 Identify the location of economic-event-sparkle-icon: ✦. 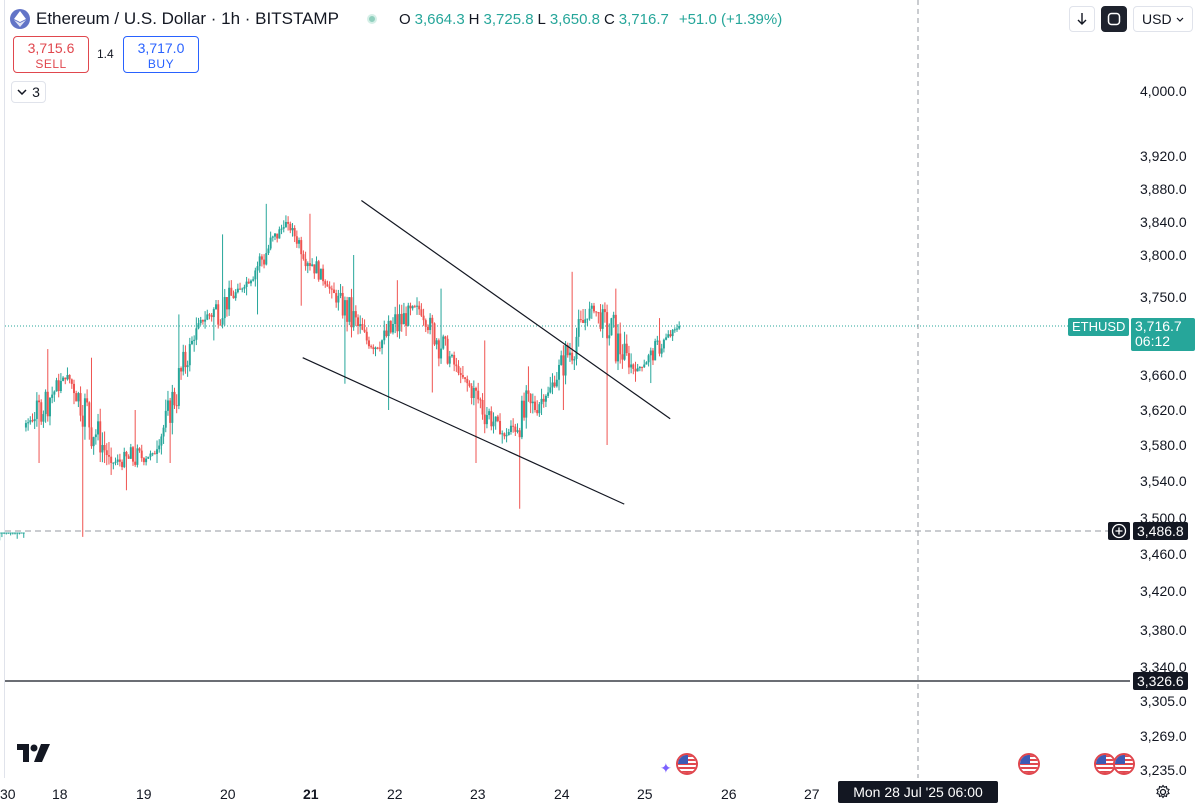
(666, 768).